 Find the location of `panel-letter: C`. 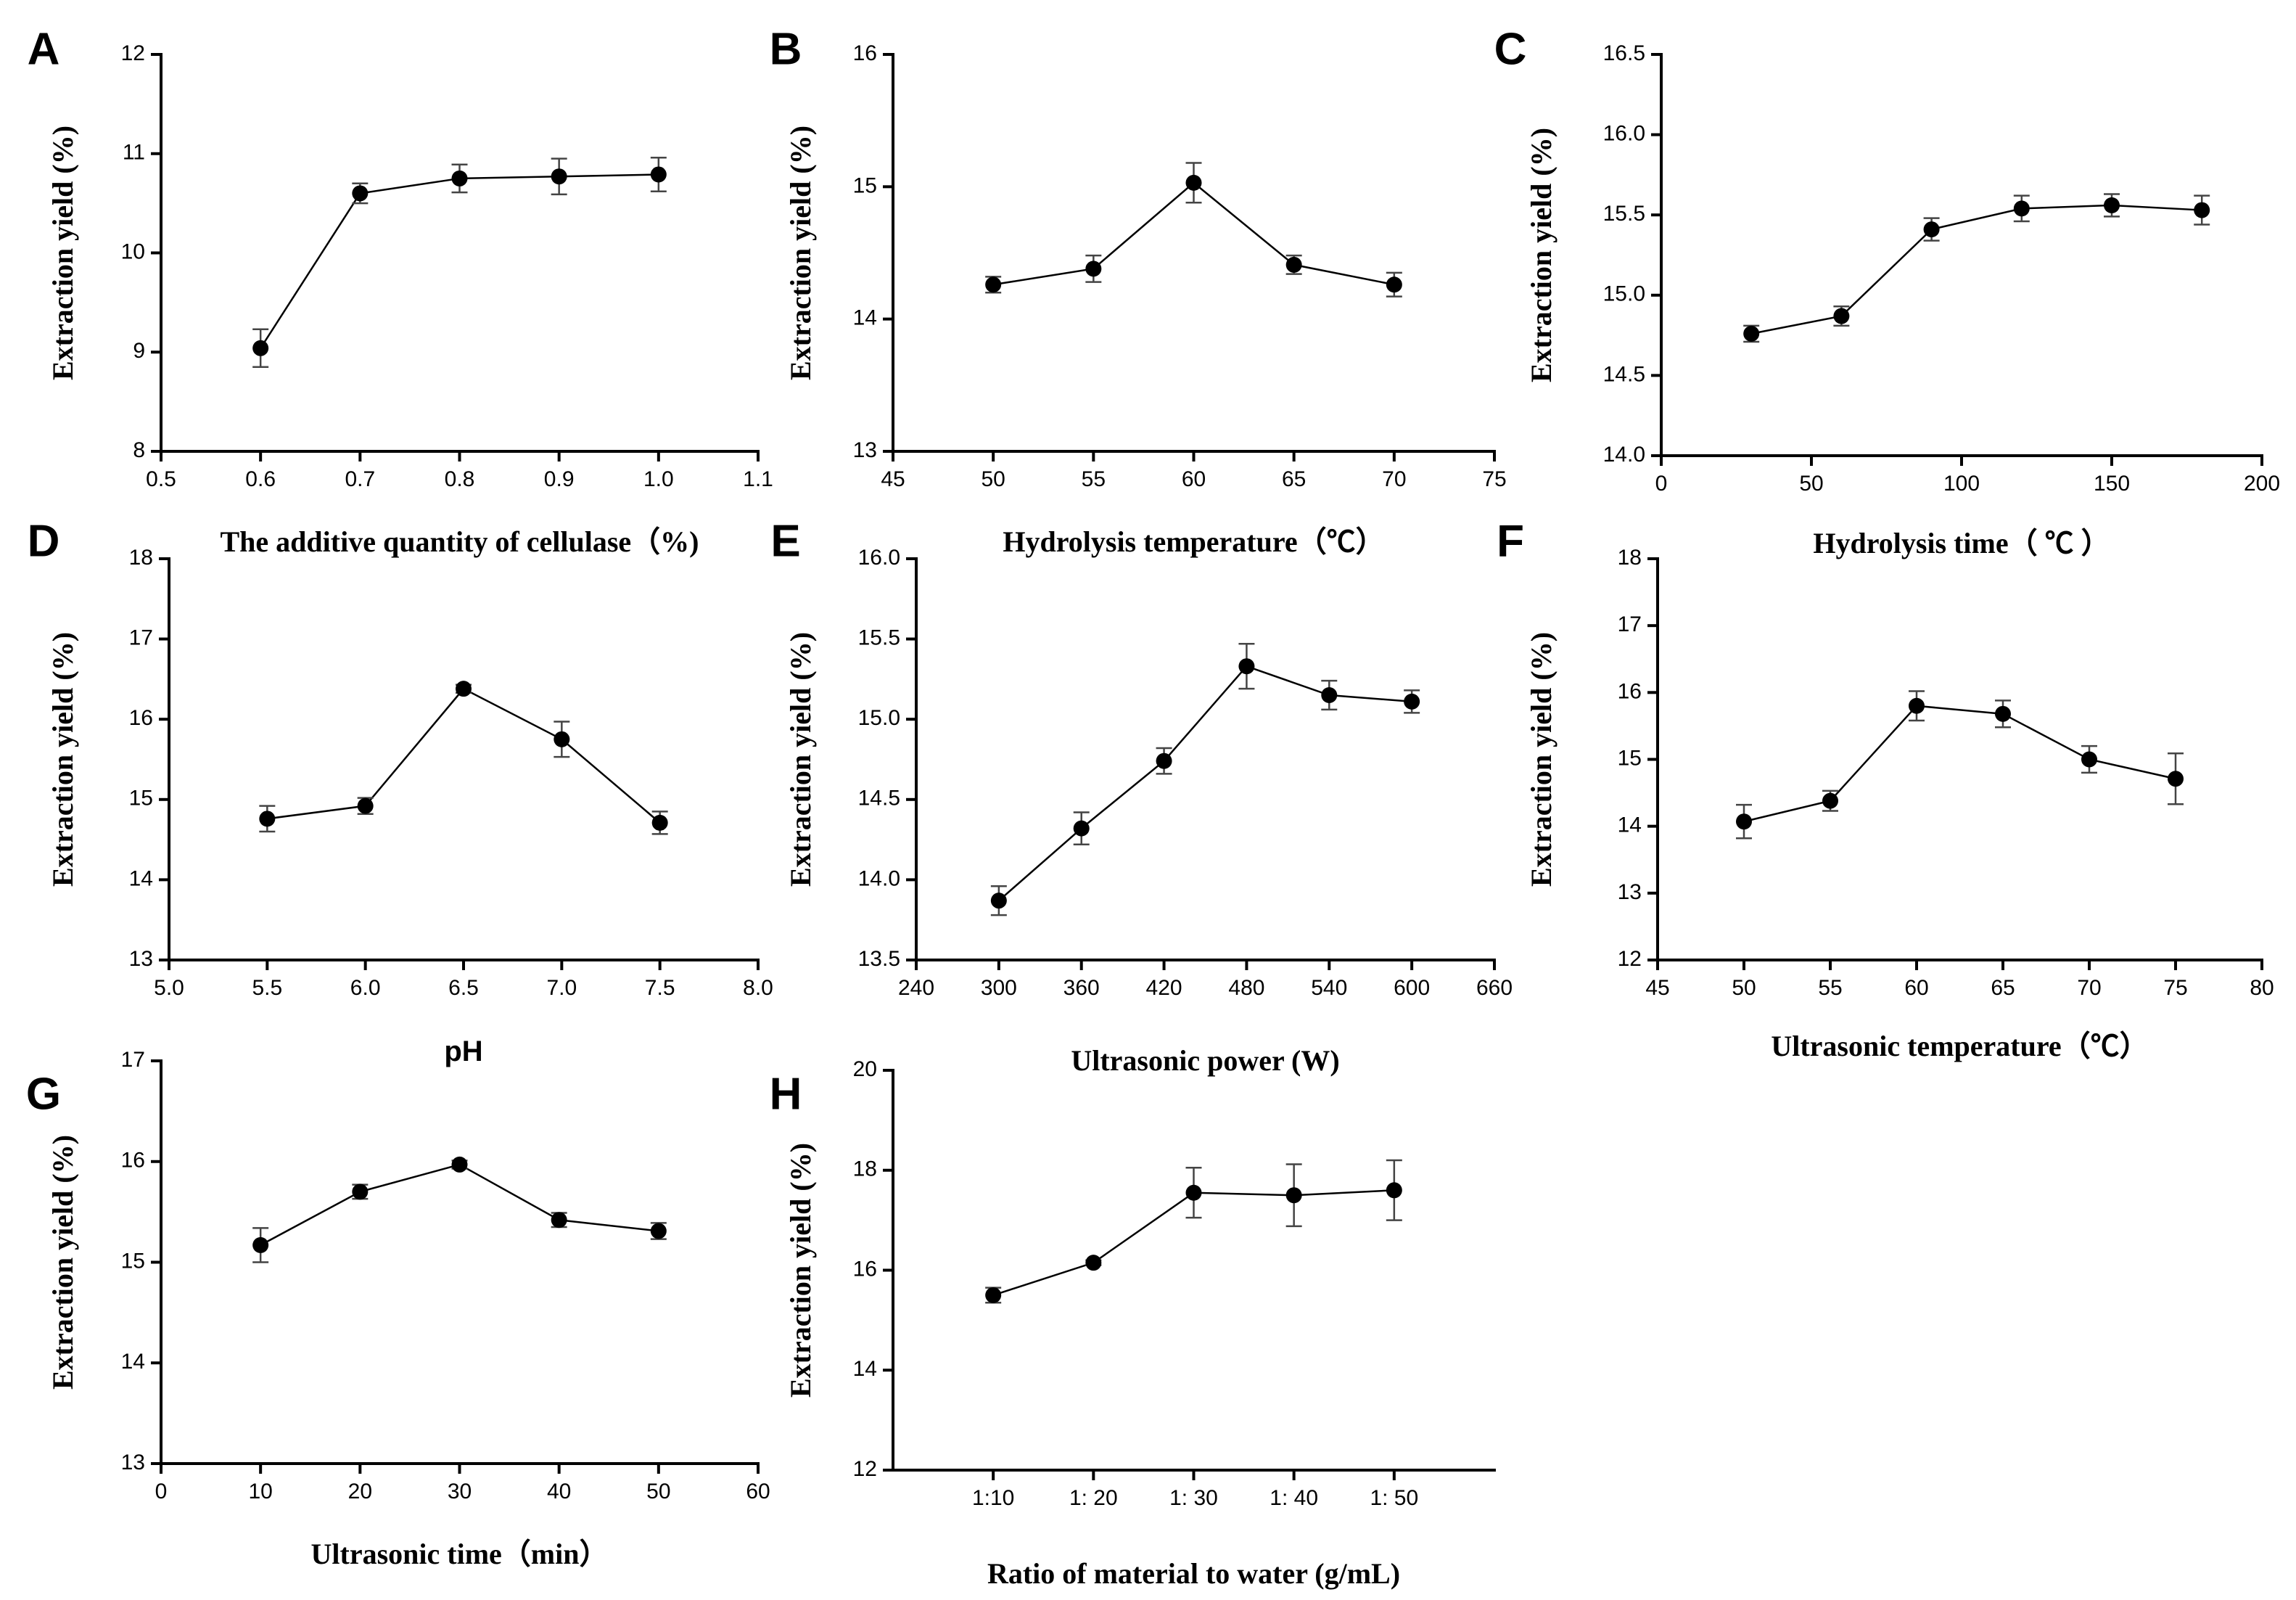

panel-letter: C is located at coordinates (1510, 49).